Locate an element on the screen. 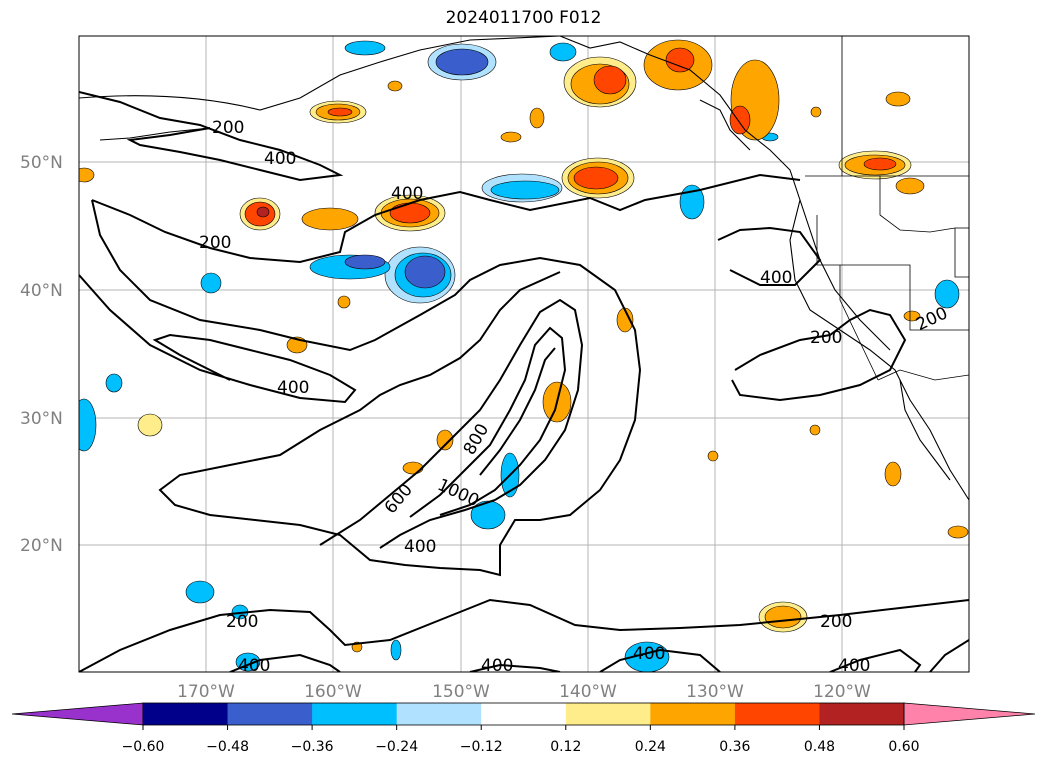 This screenshot has width=1047, height=765. borders is located at coordinates (887, 208).